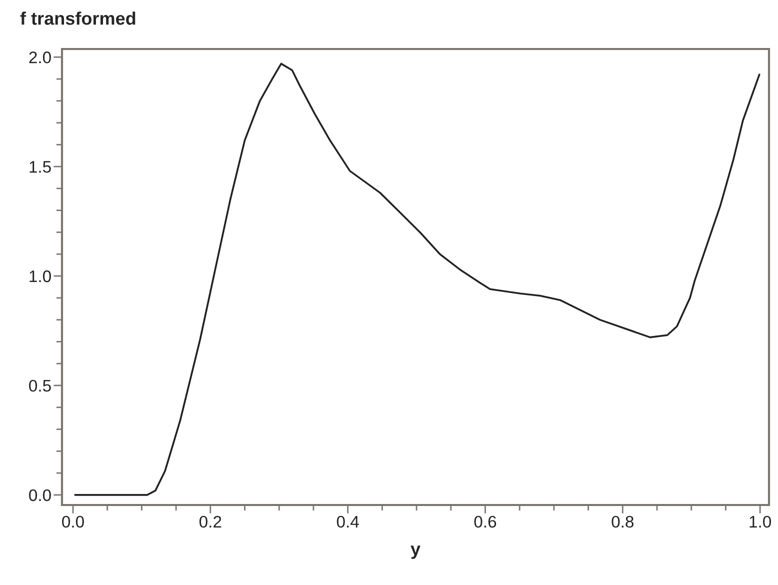 This screenshot has width=778, height=585. I want to click on x-tick-label: 0.2, so click(210, 522).